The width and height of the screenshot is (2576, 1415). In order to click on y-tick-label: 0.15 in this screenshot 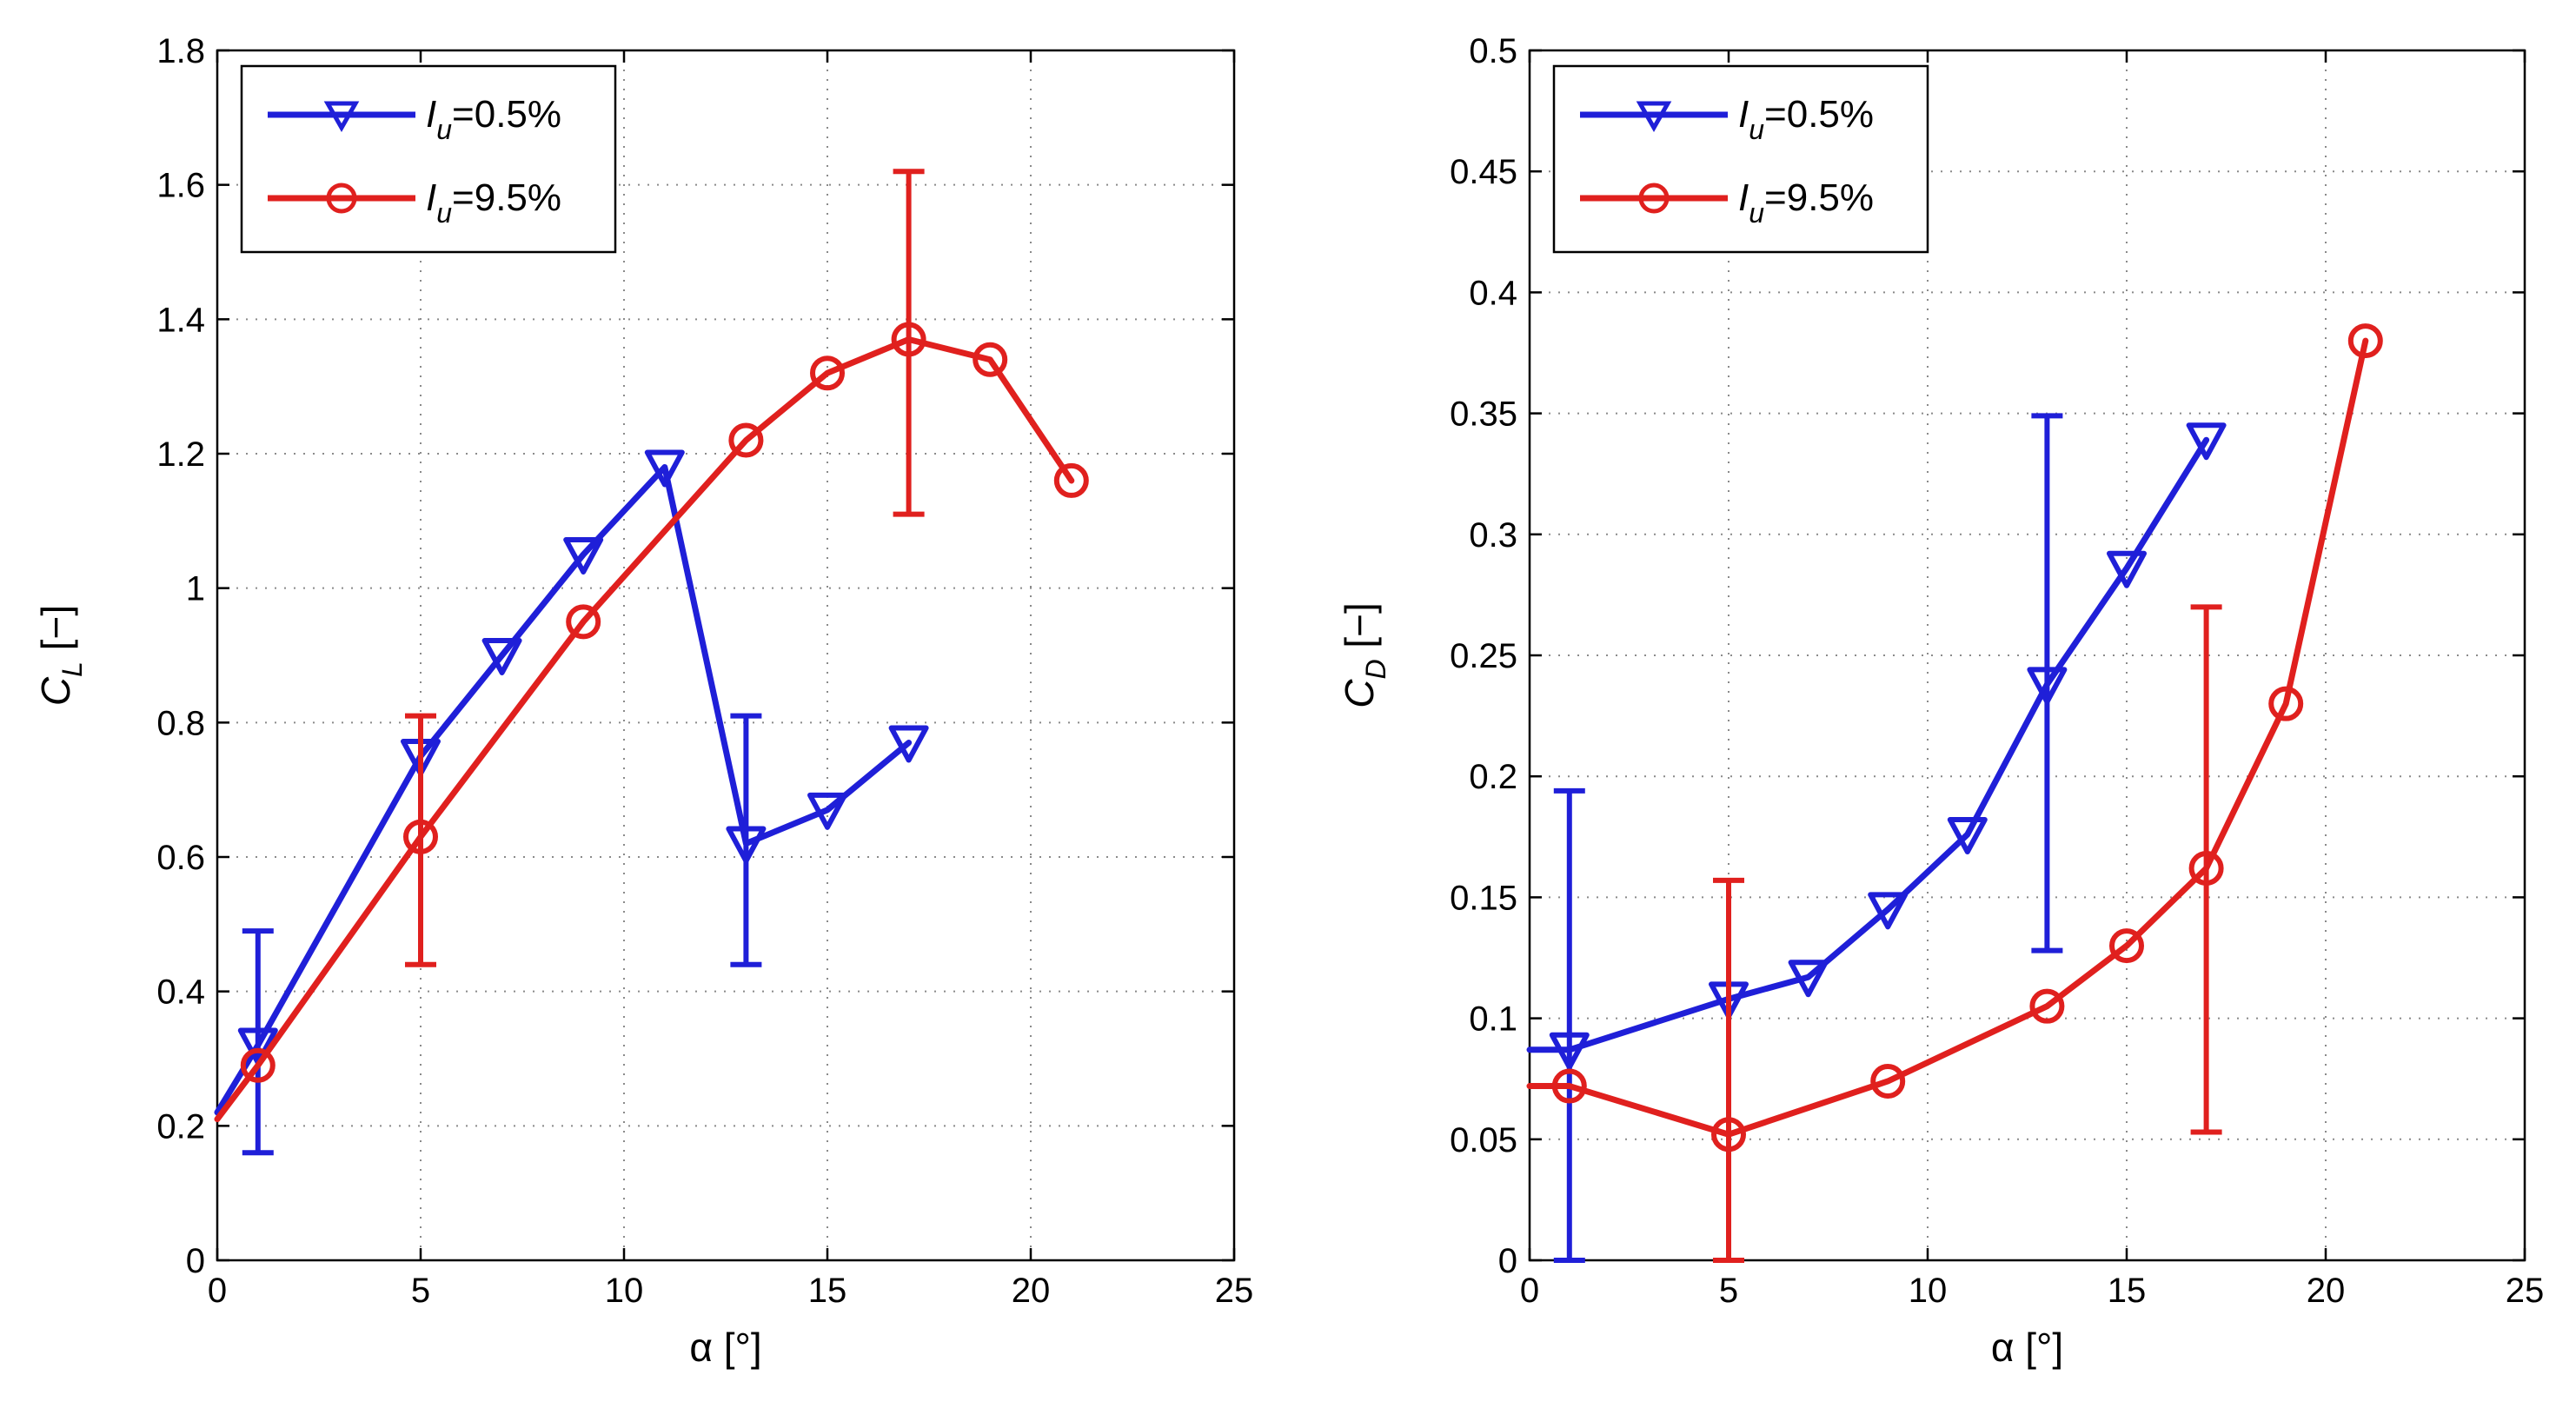, I will do `click(1483, 898)`.